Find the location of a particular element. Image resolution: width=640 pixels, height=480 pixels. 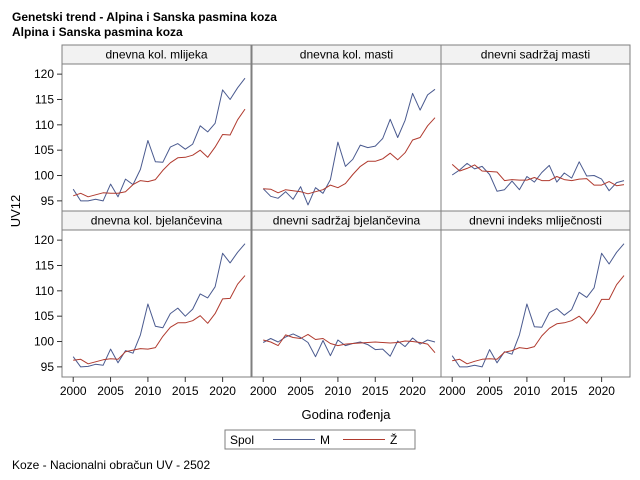

series-line-z-dnevna-kol-bjelancevina is located at coordinates (159, 320).